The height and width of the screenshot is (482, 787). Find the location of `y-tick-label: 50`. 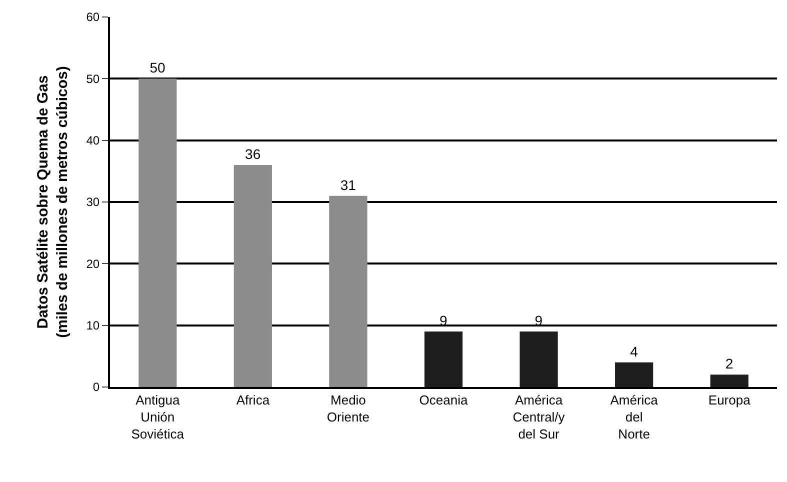

y-tick-label: 50 is located at coordinates (93, 79).